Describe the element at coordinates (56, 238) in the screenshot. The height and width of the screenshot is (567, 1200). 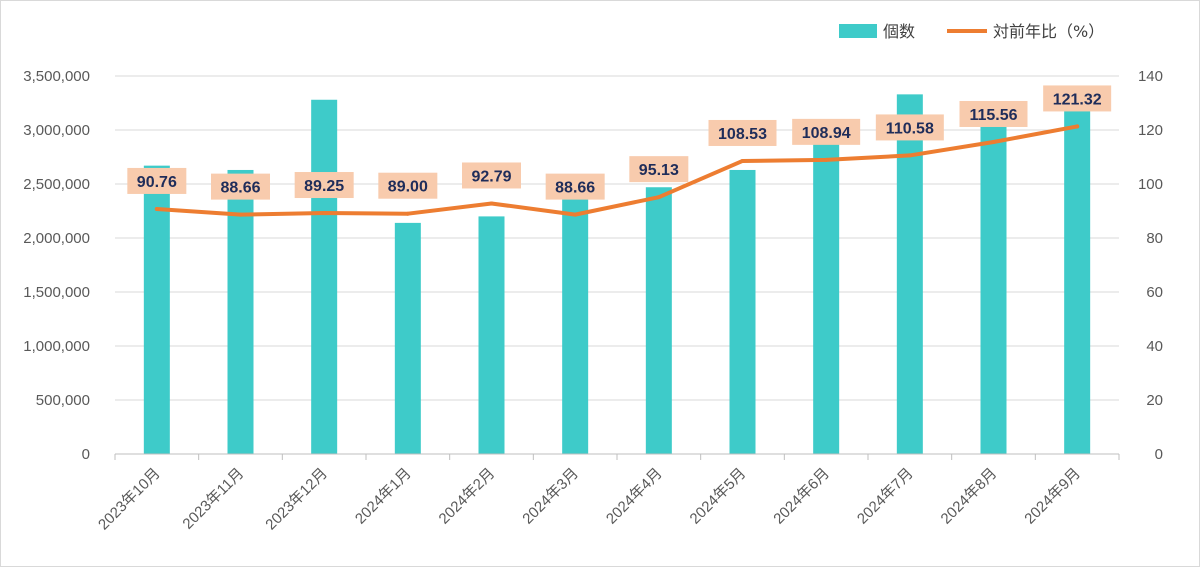
I see `y-left-tick-label: 2,000,000` at that location.